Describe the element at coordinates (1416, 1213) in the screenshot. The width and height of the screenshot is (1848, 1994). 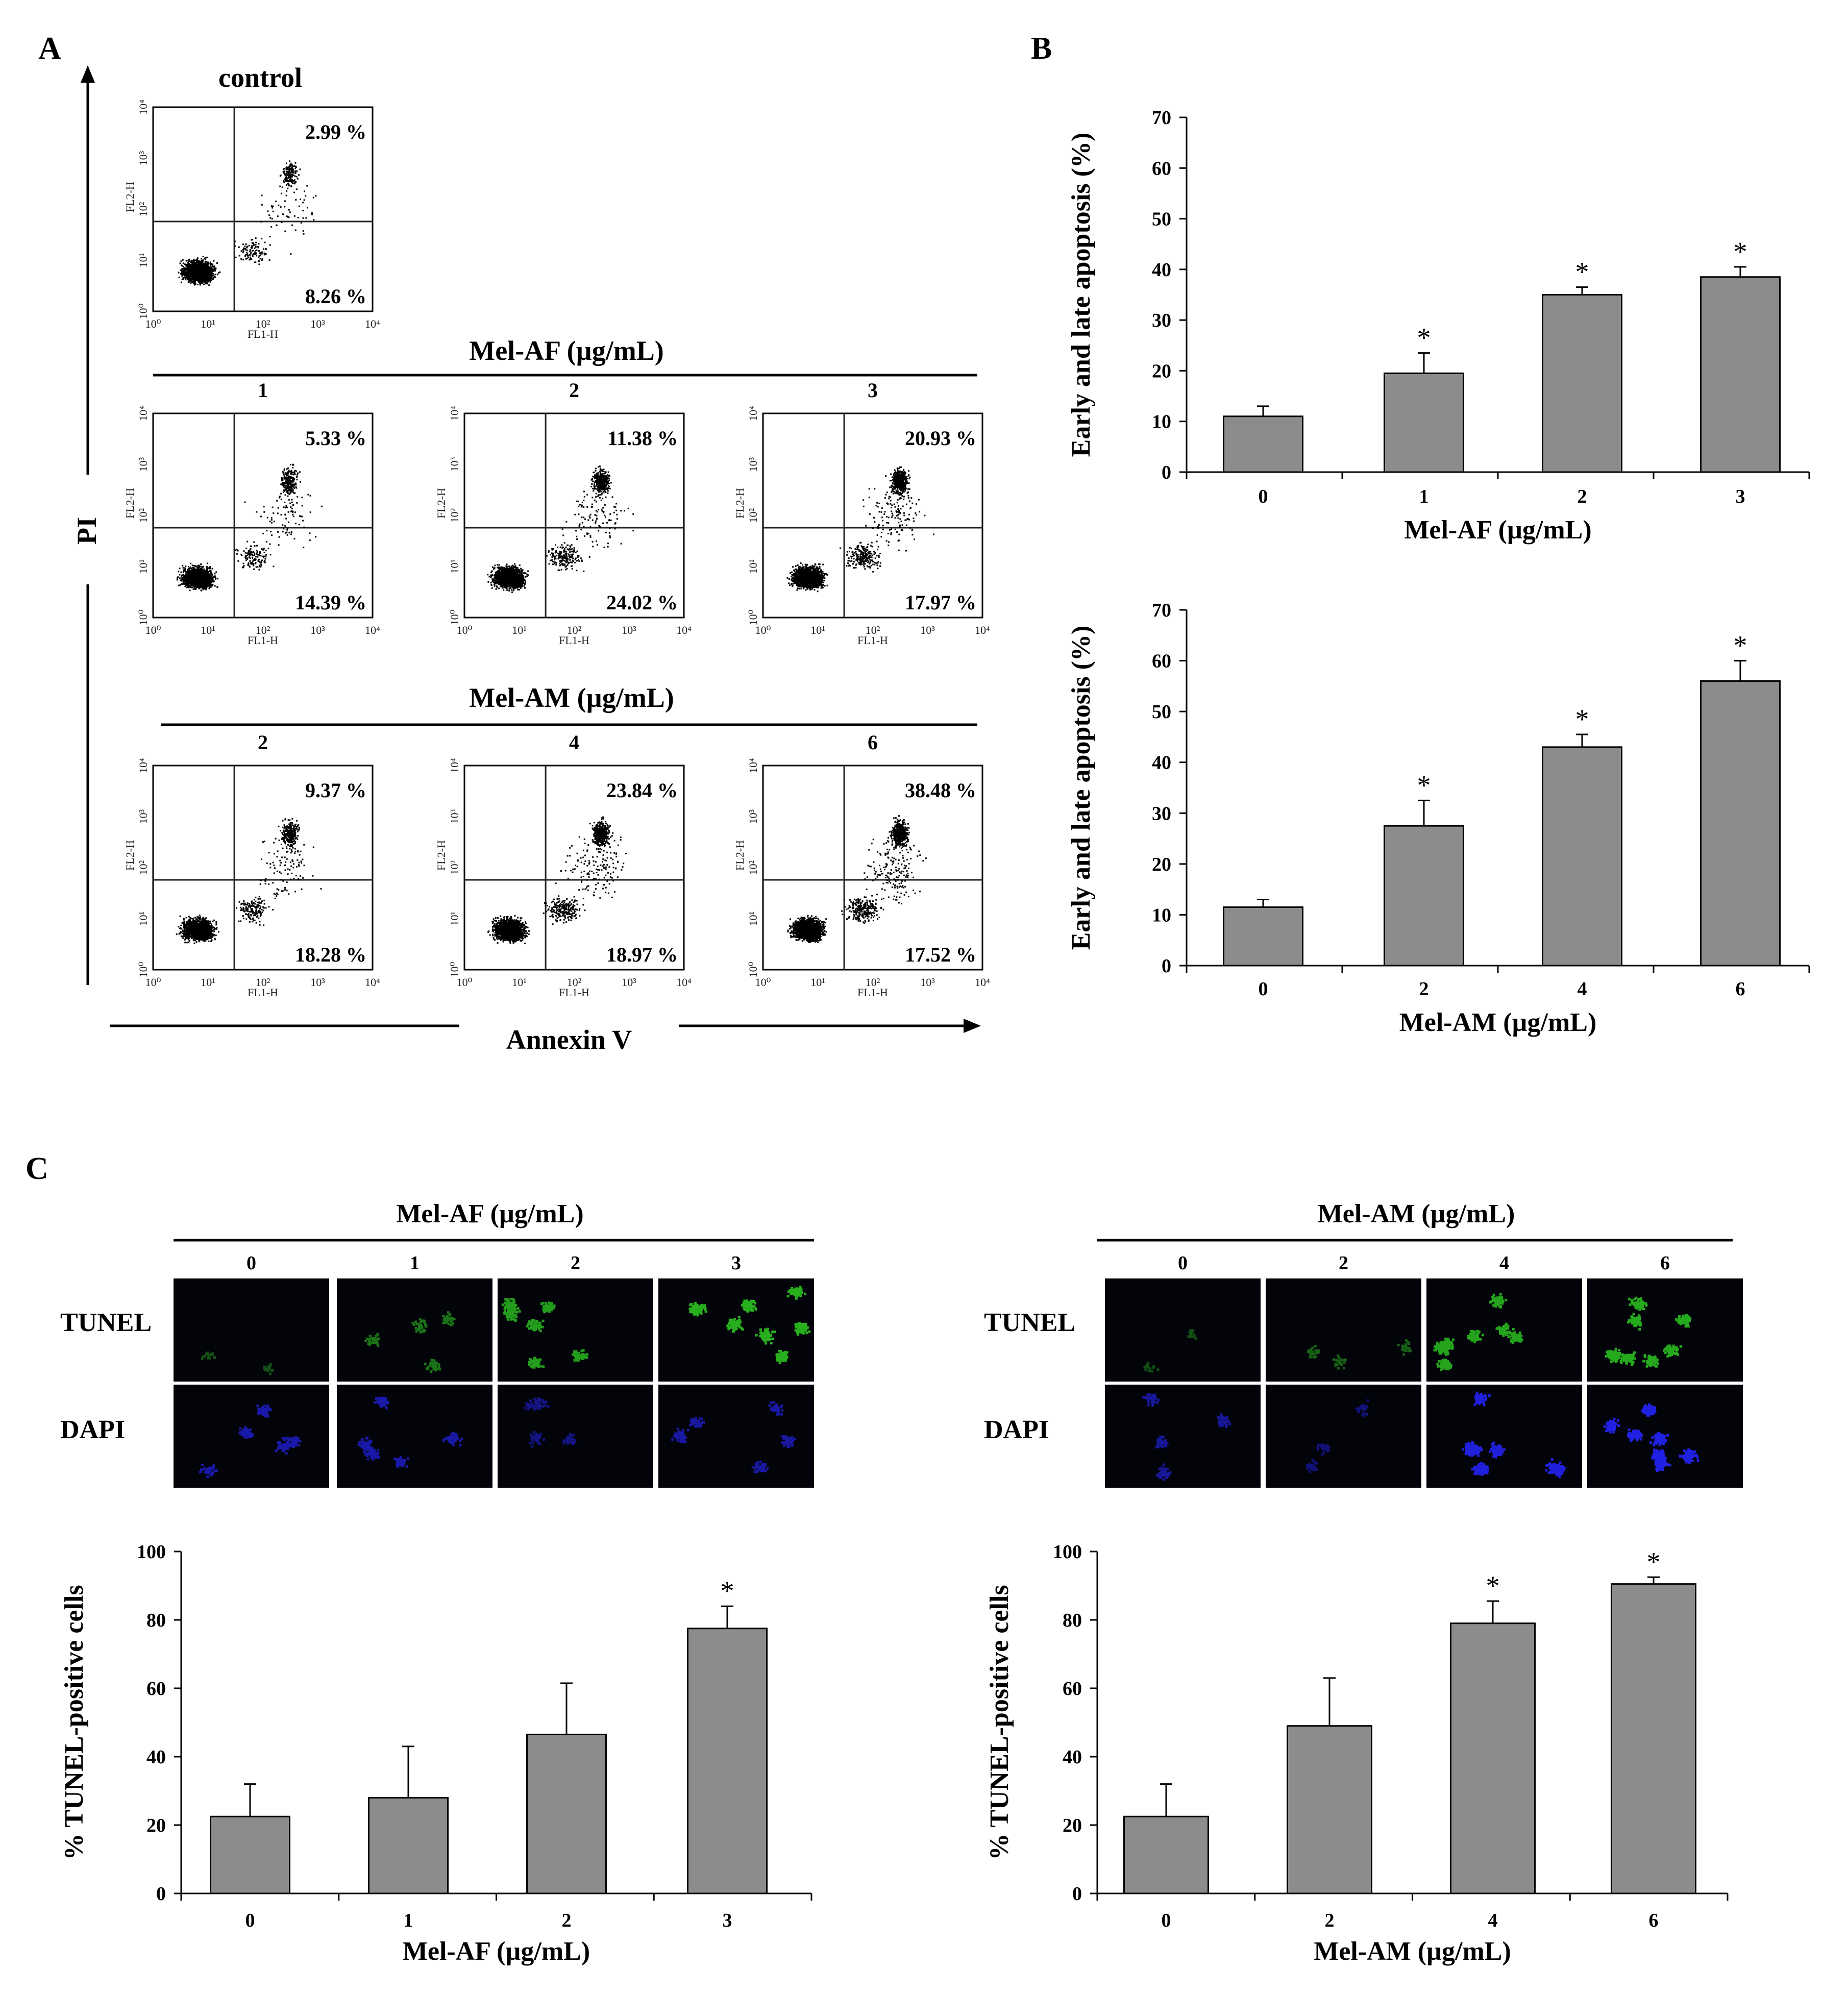
I see `micro-right-title: Mel-AM (µg/mL)` at that location.